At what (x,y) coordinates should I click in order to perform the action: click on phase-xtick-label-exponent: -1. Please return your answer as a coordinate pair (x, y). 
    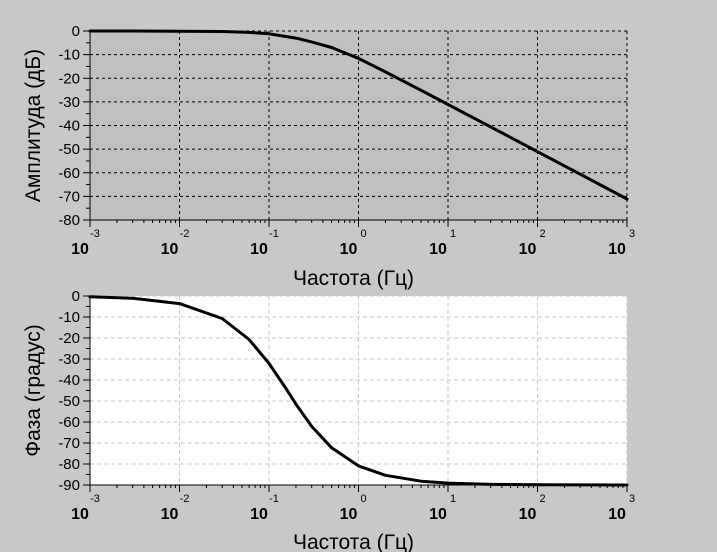
    Looking at the image, I should click on (274, 499).